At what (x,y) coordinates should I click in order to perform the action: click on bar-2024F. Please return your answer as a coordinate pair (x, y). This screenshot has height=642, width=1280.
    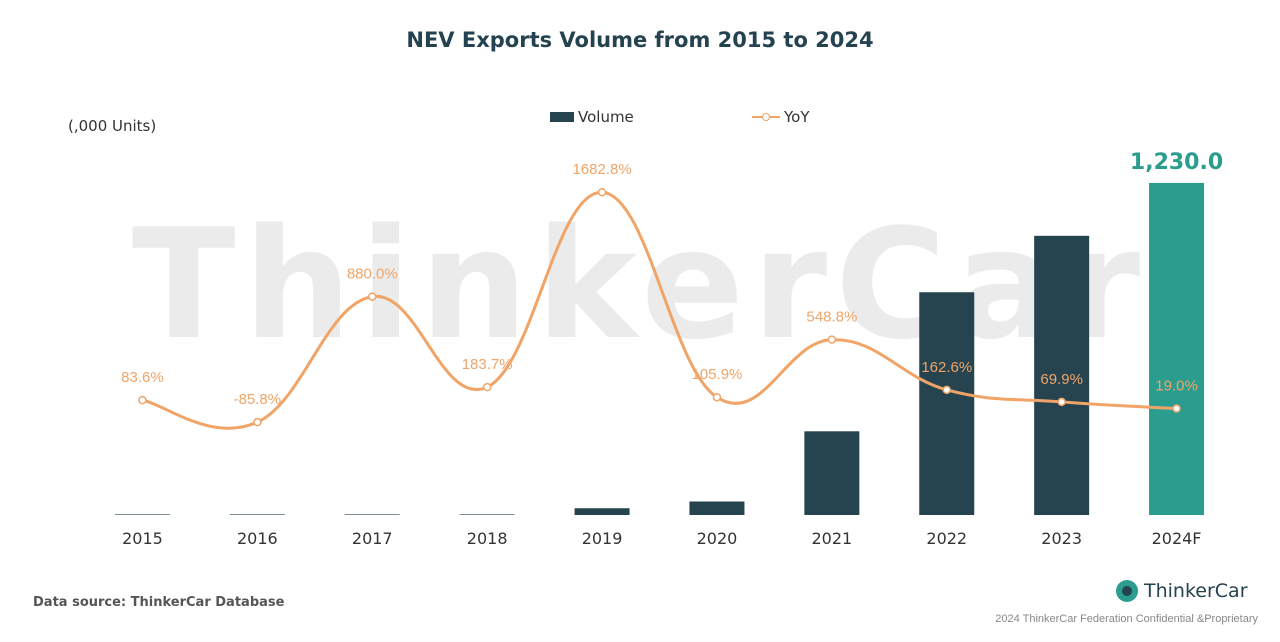
    Looking at the image, I should click on (1177, 348).